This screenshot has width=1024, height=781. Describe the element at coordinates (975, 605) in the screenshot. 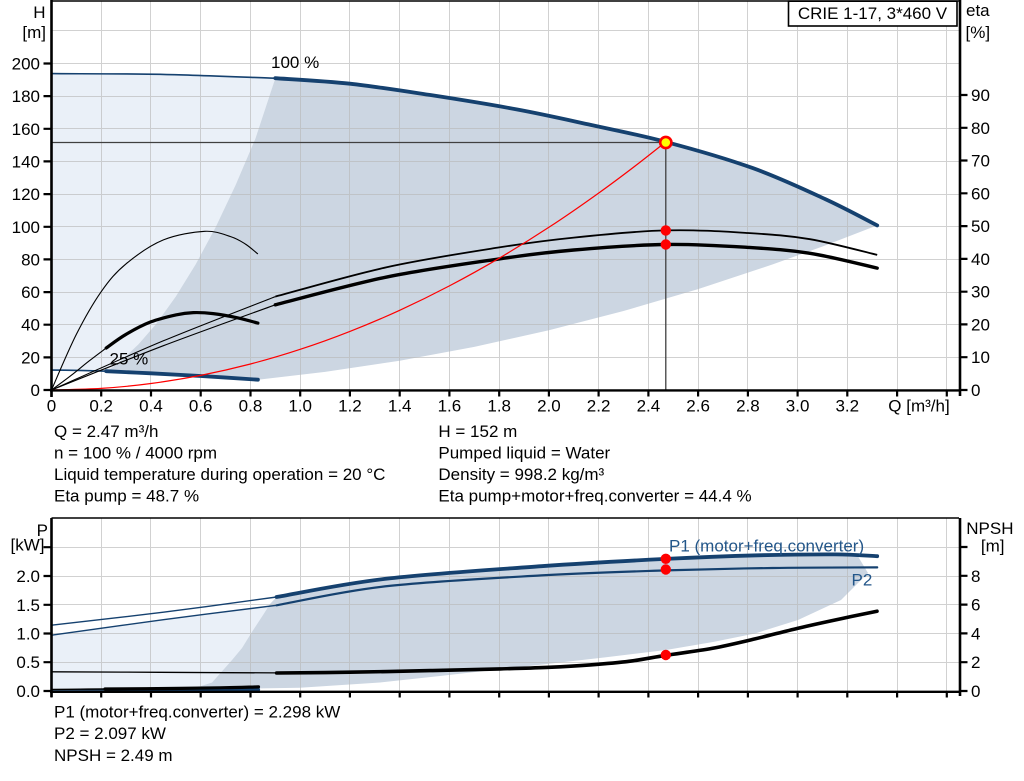

I see `svg-text: 6` at that location.